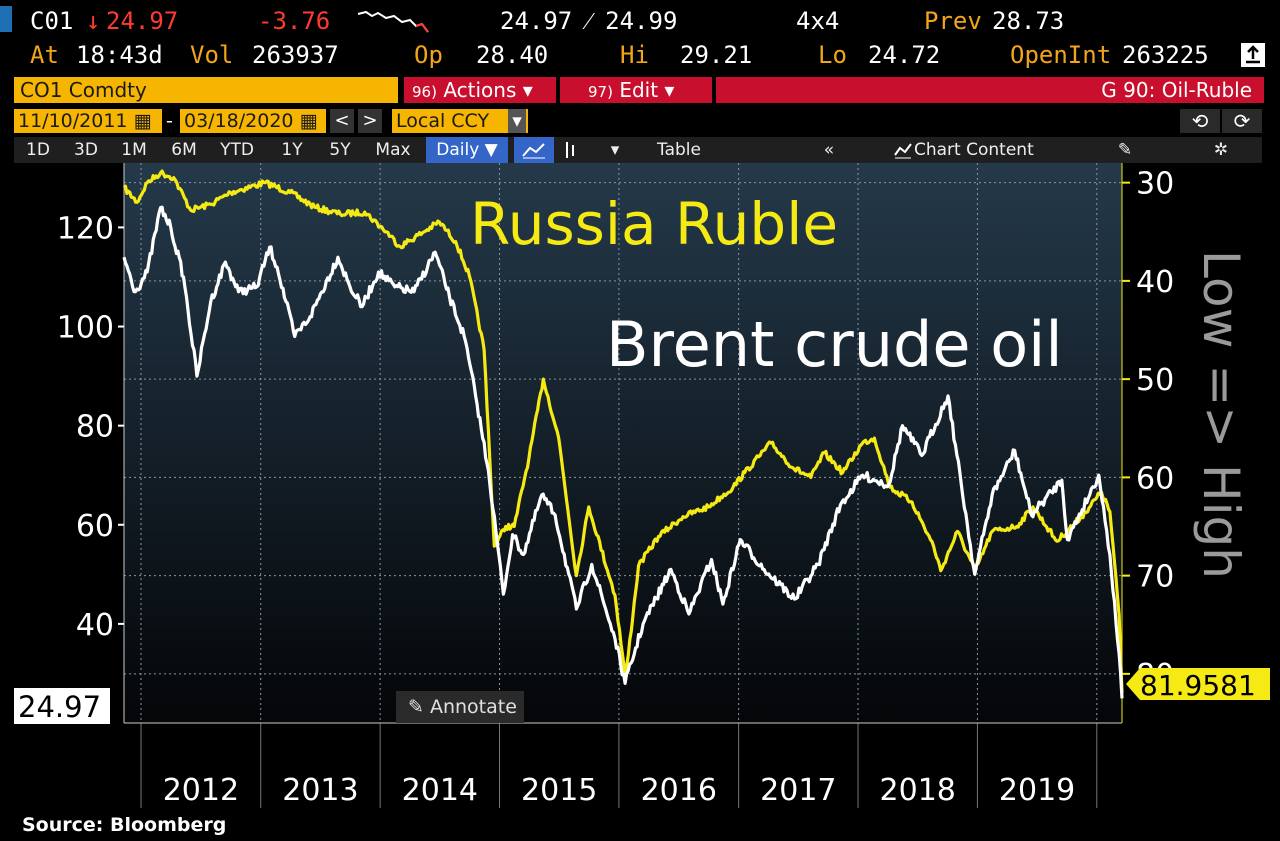  Describe the element at coordinates (416, 707) in the screenshot. I see `pencil-icon: ✎` at that location.